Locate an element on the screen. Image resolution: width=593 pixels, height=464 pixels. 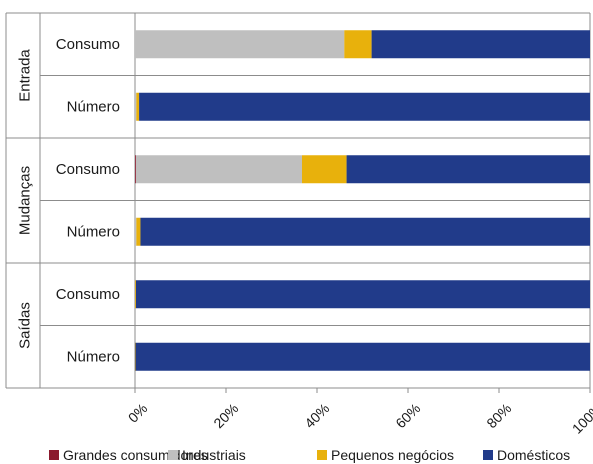
bar-segment-domésticos-row-5 is located at coordinates (362, 356).